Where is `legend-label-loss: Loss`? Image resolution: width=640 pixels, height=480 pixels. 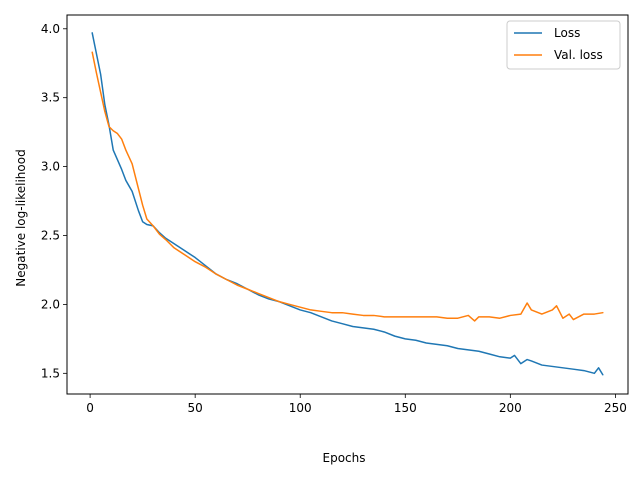 legend-label-loss: Loss is located at coordinates (567, 33).